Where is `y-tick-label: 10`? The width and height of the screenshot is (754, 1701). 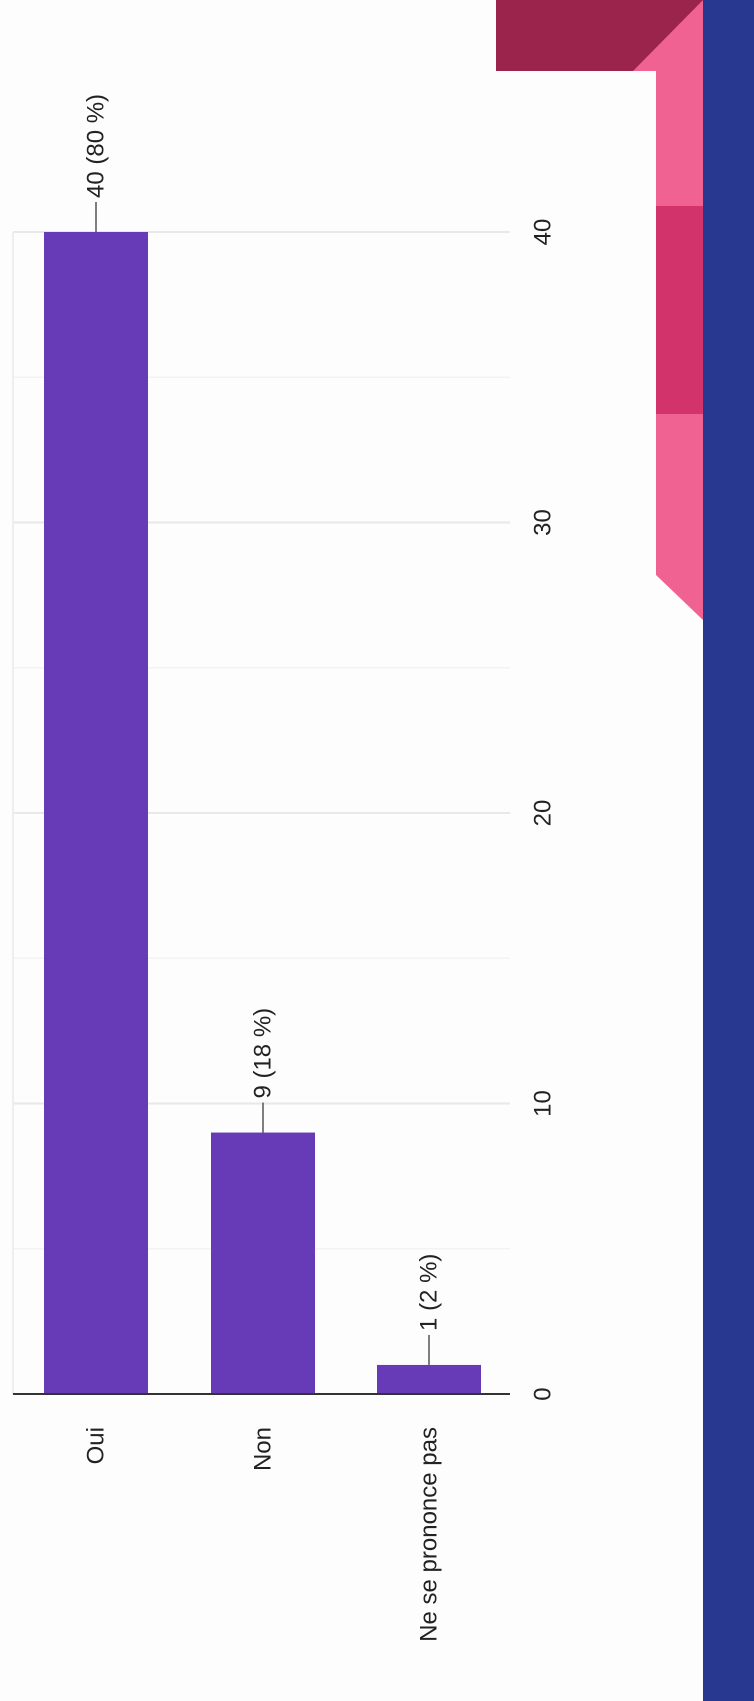 y-tick-label: 10 is located at coordinates (543, 1103).